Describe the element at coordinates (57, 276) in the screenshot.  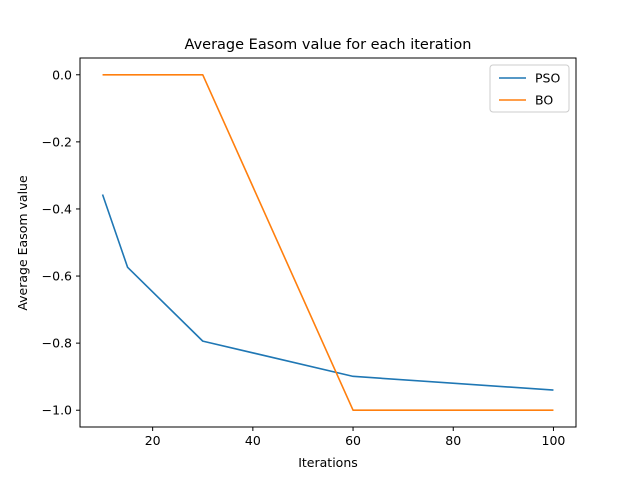
I see `y-tick-label: −0.6` at that location.